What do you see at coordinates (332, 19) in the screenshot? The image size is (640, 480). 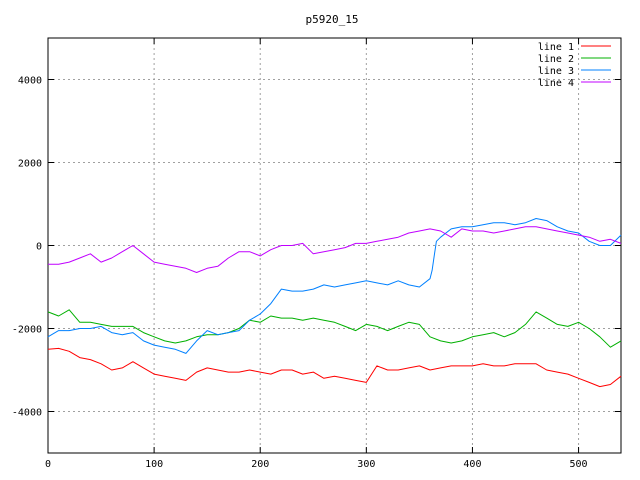 I see `chart-title: p5920_15` at bounding box center [332, 19].